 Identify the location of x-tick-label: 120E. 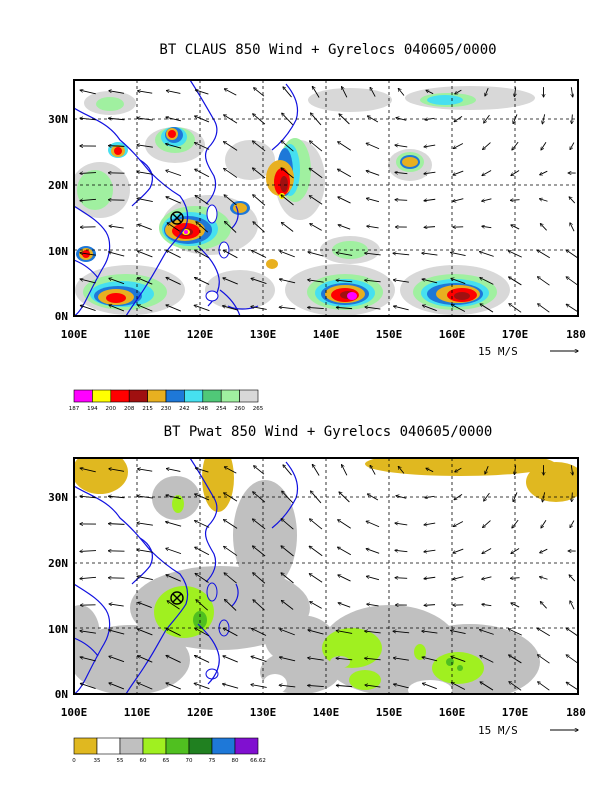
(200, 334).